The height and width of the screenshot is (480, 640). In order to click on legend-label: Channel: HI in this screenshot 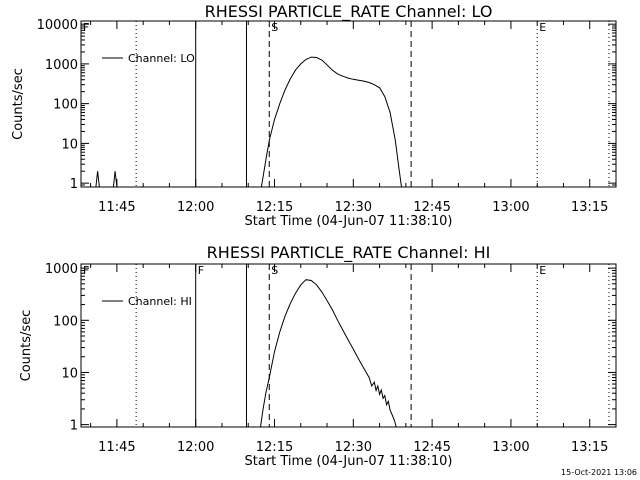, I will do `click(160, 301)`.